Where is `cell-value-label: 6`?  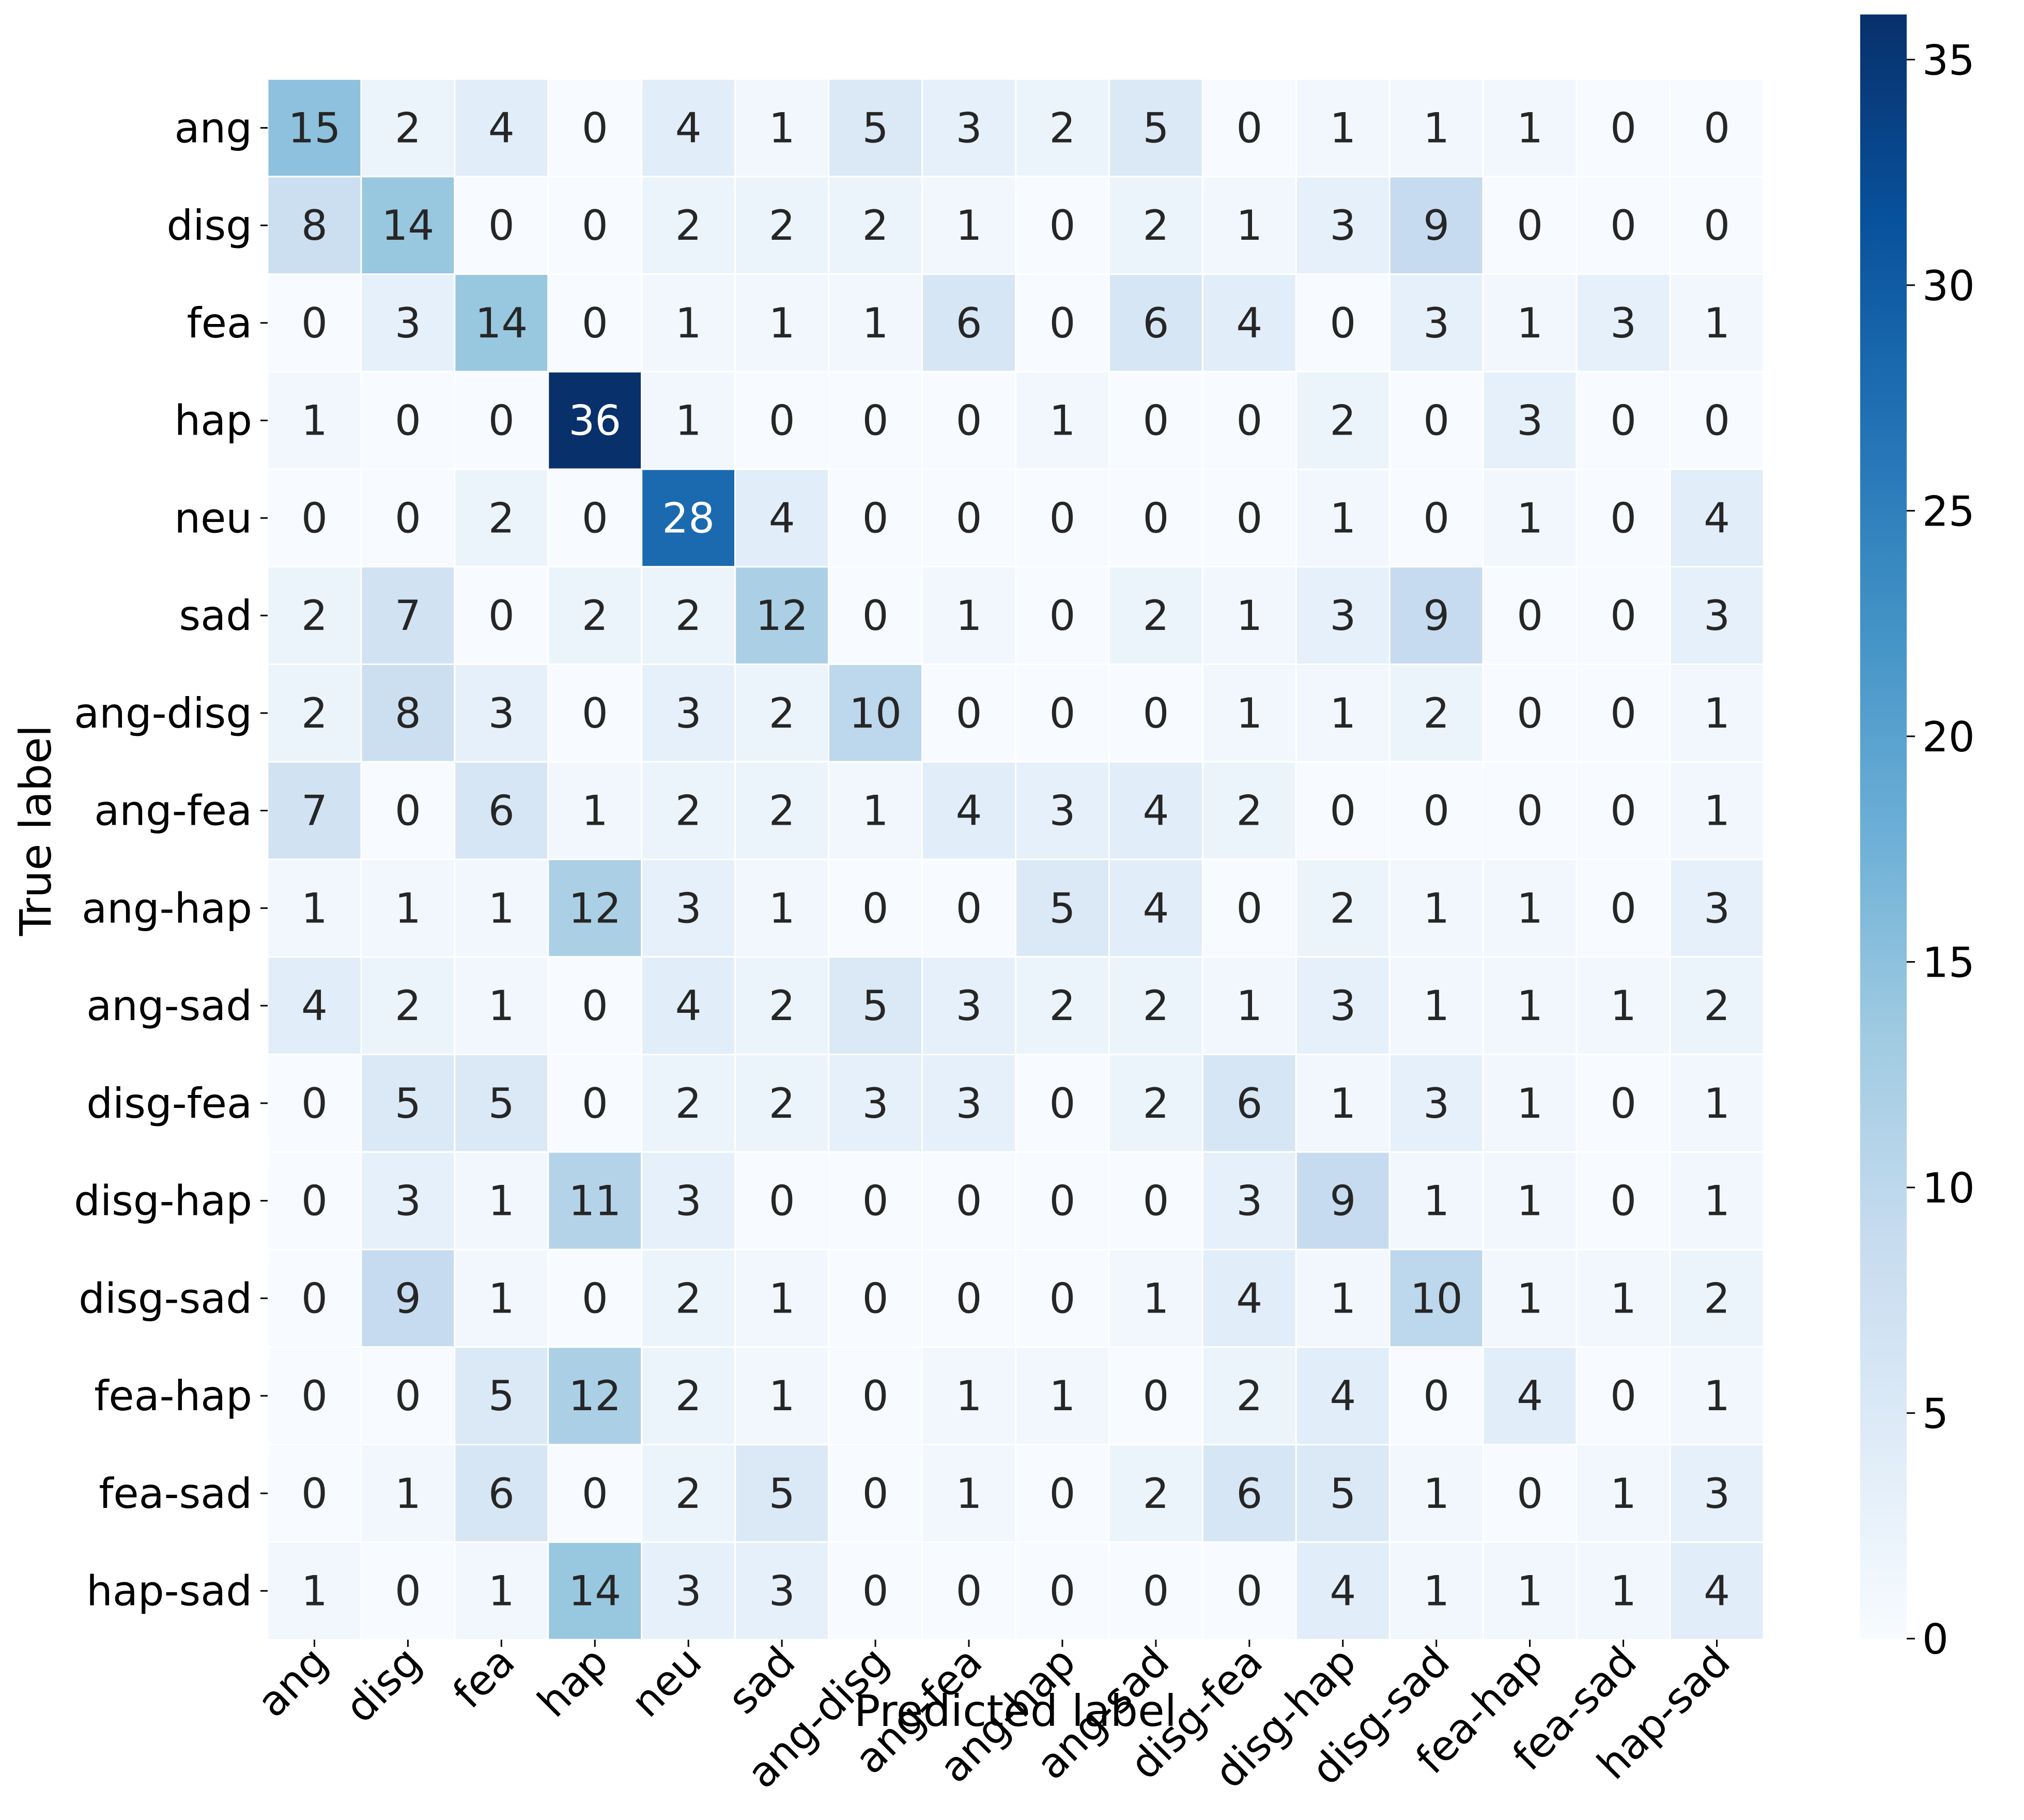
cell-value-label: 6 is located at coordinates (969, 323).